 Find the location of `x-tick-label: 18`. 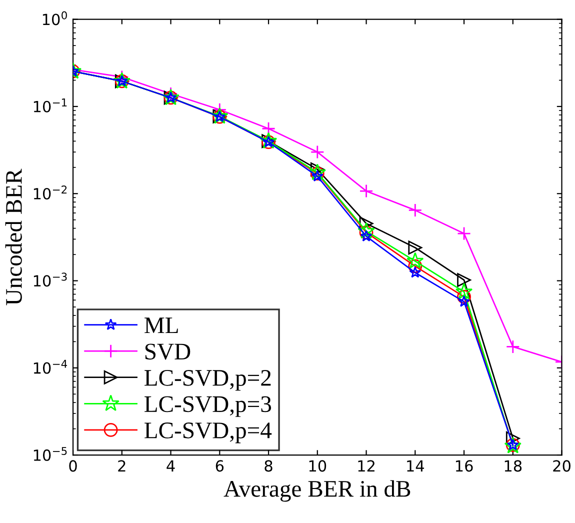

x-tick-label: 18 is located at coordinates (513, 466).